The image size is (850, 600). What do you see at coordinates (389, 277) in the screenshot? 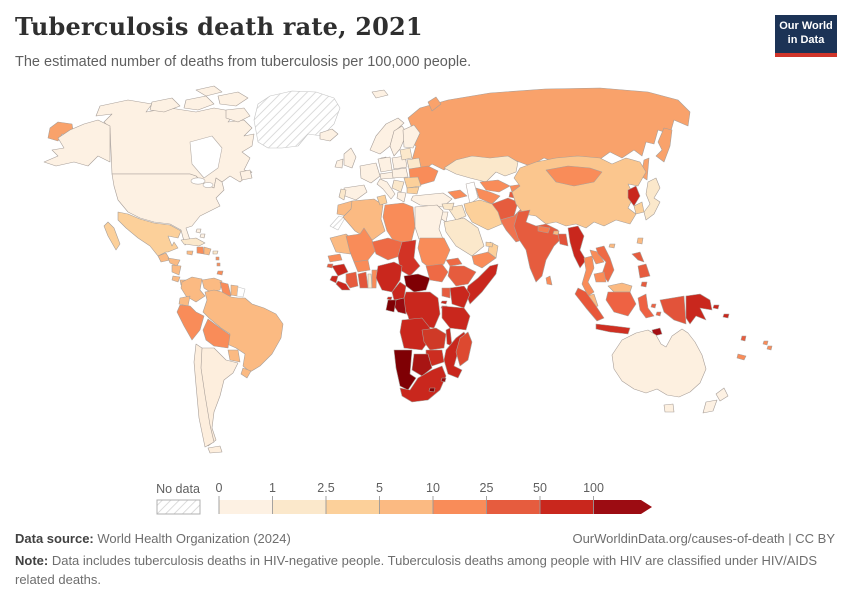
I see `country-nigeria` at bounding box center [389, 277].